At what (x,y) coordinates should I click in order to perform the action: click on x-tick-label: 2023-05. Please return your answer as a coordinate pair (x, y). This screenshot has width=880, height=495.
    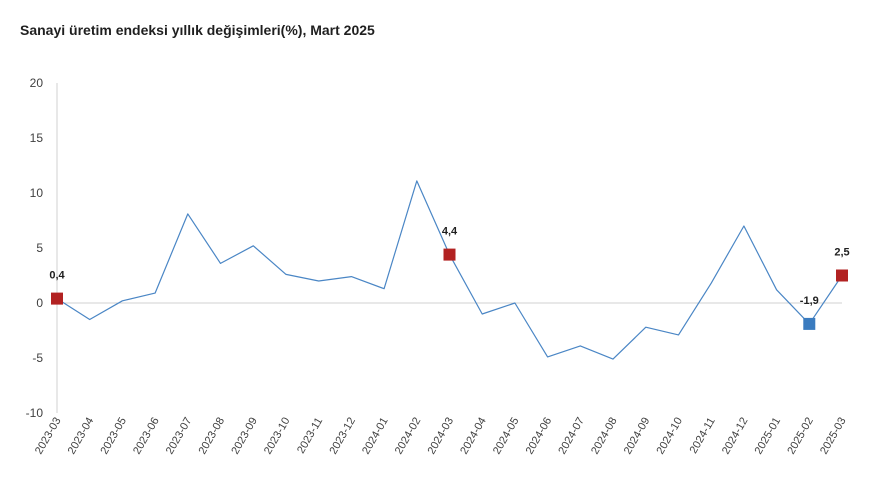
    Looking at the image, I should click on (113, 436).